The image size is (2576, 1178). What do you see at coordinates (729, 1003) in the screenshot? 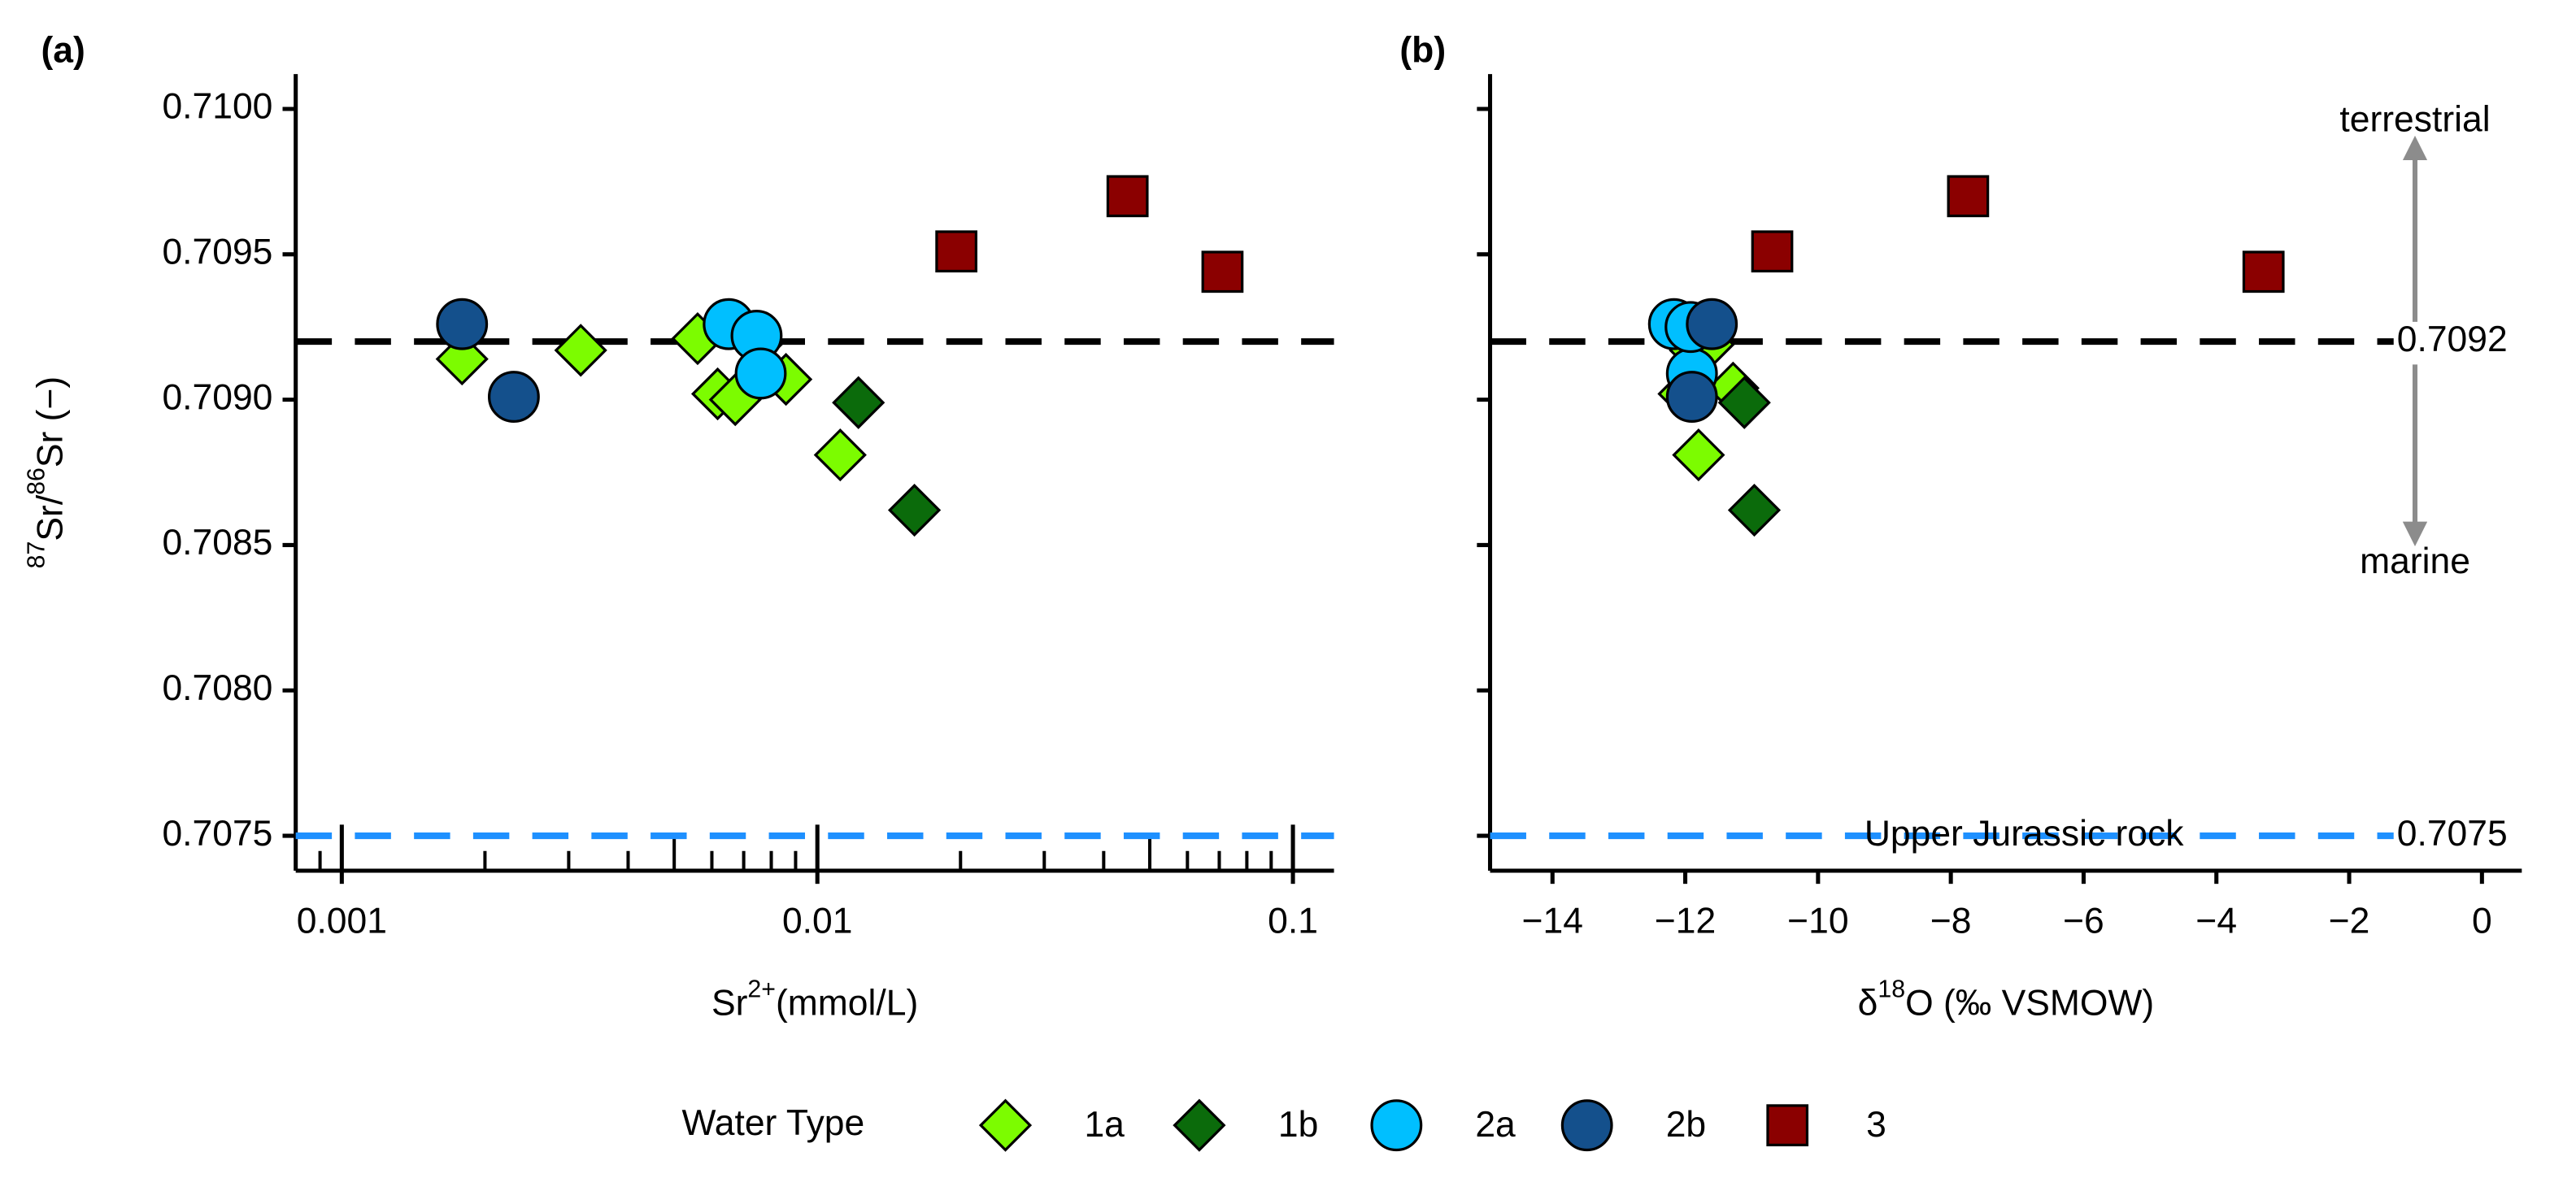
I see `label-part: Sr` at bounding box center [729, 1003].